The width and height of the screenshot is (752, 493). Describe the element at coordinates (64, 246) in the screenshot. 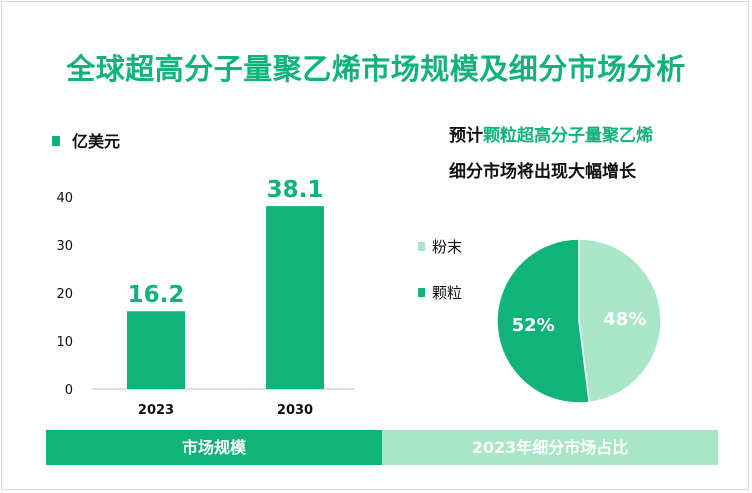

I see `y-tick-label: 30` at that location.